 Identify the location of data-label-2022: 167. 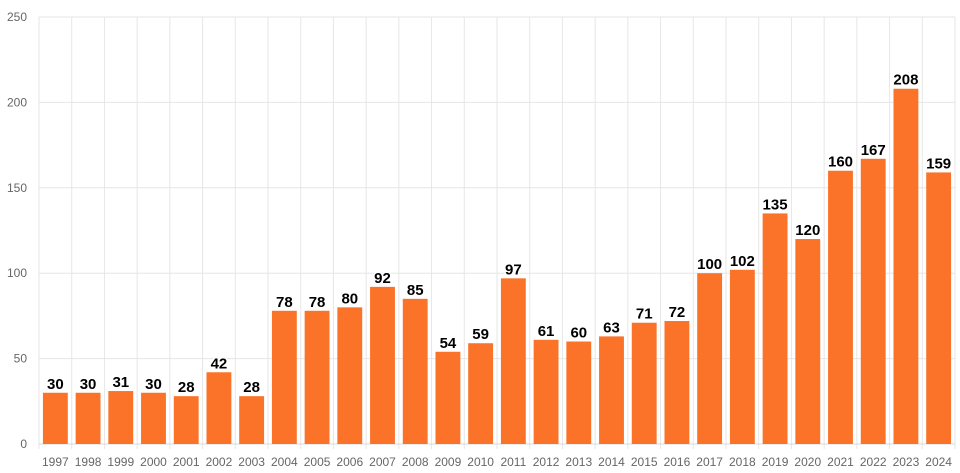
(873, 150).